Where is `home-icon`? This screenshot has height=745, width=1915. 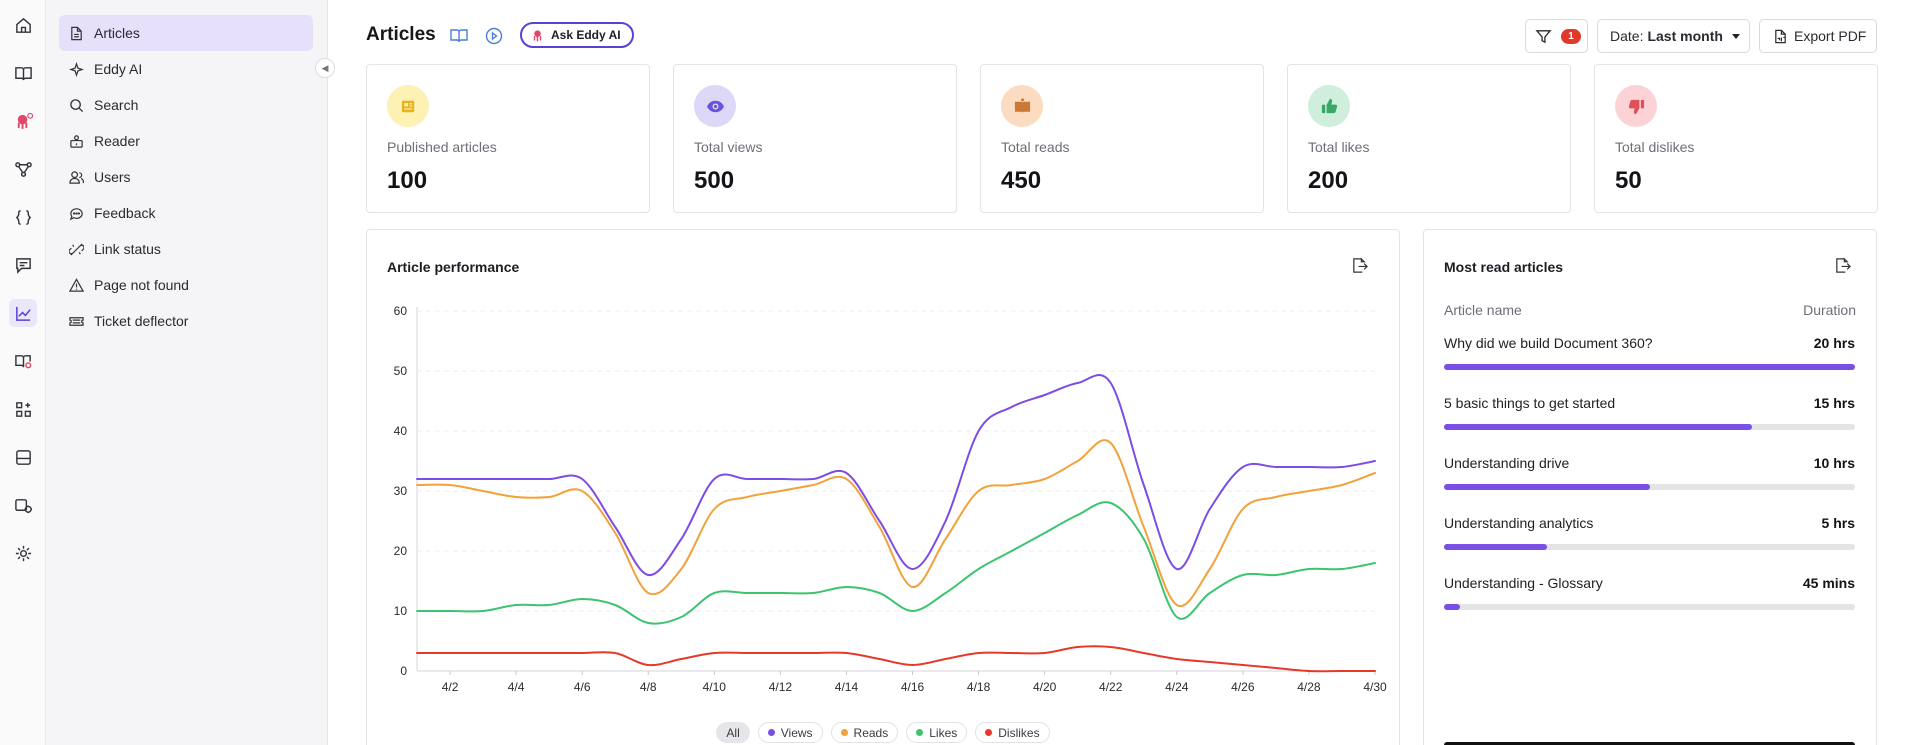 home-icon is located at coordinates (23, 25).